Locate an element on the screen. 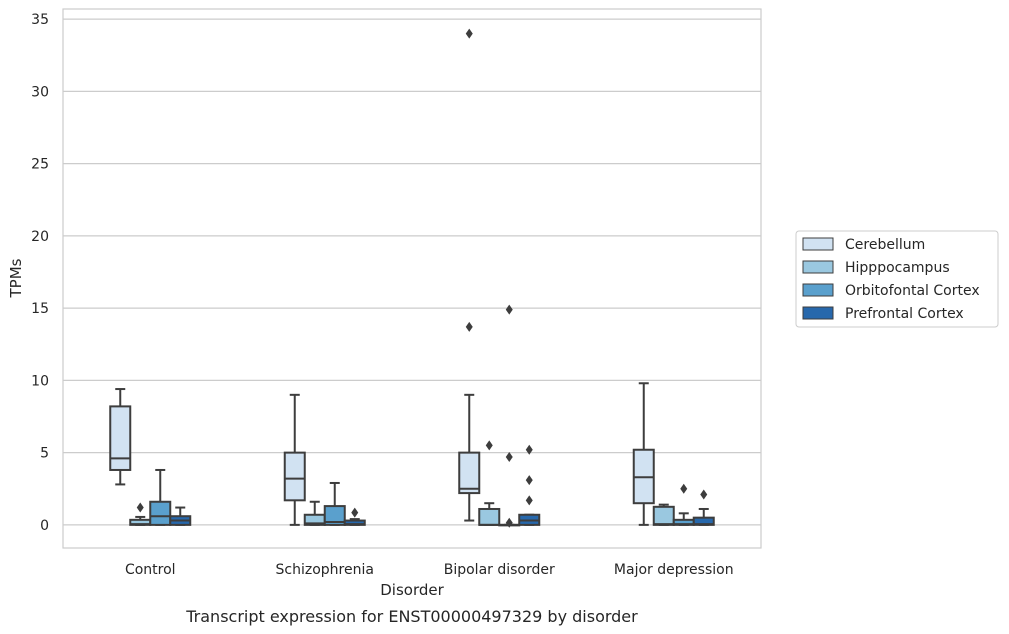 The image size is (1009, 634). y-tick-label: 15 is located at coordinates (40, 309).